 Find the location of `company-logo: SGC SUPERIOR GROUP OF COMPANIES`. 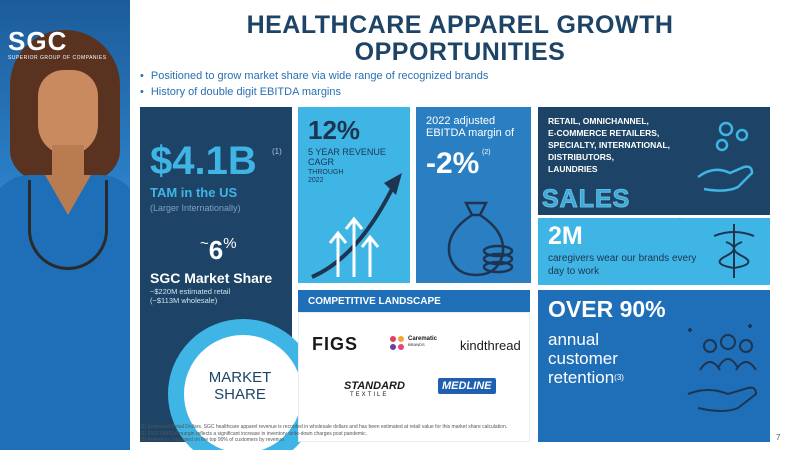

company-logo: SGC SUPERIOR GROUP OF COMPANIES is located at coordinates (68, 43).